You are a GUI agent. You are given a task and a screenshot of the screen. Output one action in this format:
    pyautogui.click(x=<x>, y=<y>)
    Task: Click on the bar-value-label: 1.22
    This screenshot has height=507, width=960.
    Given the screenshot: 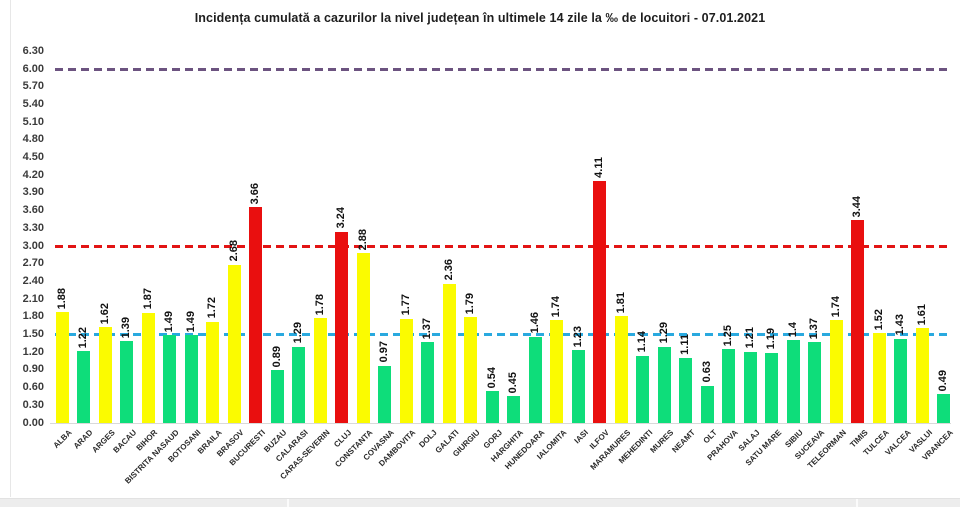 What is the action you would take?
    pyautogui.click(x=83, y=337)
    